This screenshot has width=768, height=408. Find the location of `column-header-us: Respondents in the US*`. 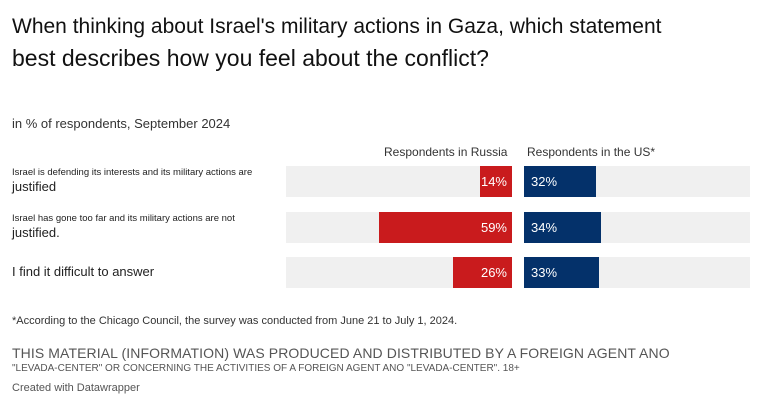

column-header-us: Respondents in the US* is located at coordinates (591, 152).